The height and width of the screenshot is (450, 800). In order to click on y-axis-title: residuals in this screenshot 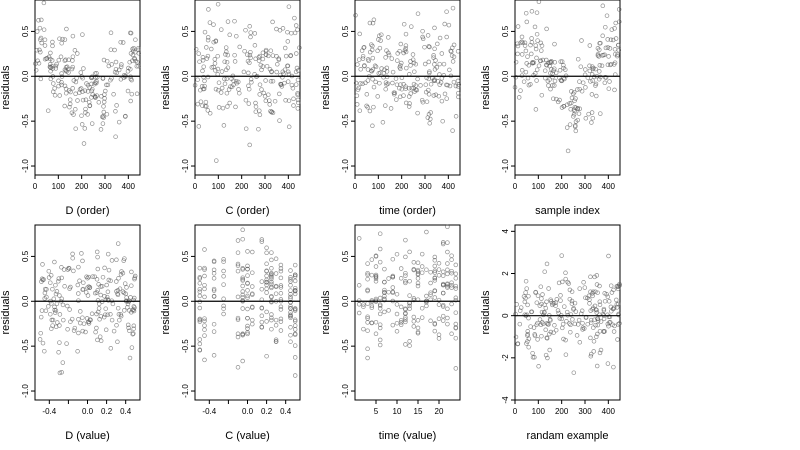, I will do `click(486, 87)`.